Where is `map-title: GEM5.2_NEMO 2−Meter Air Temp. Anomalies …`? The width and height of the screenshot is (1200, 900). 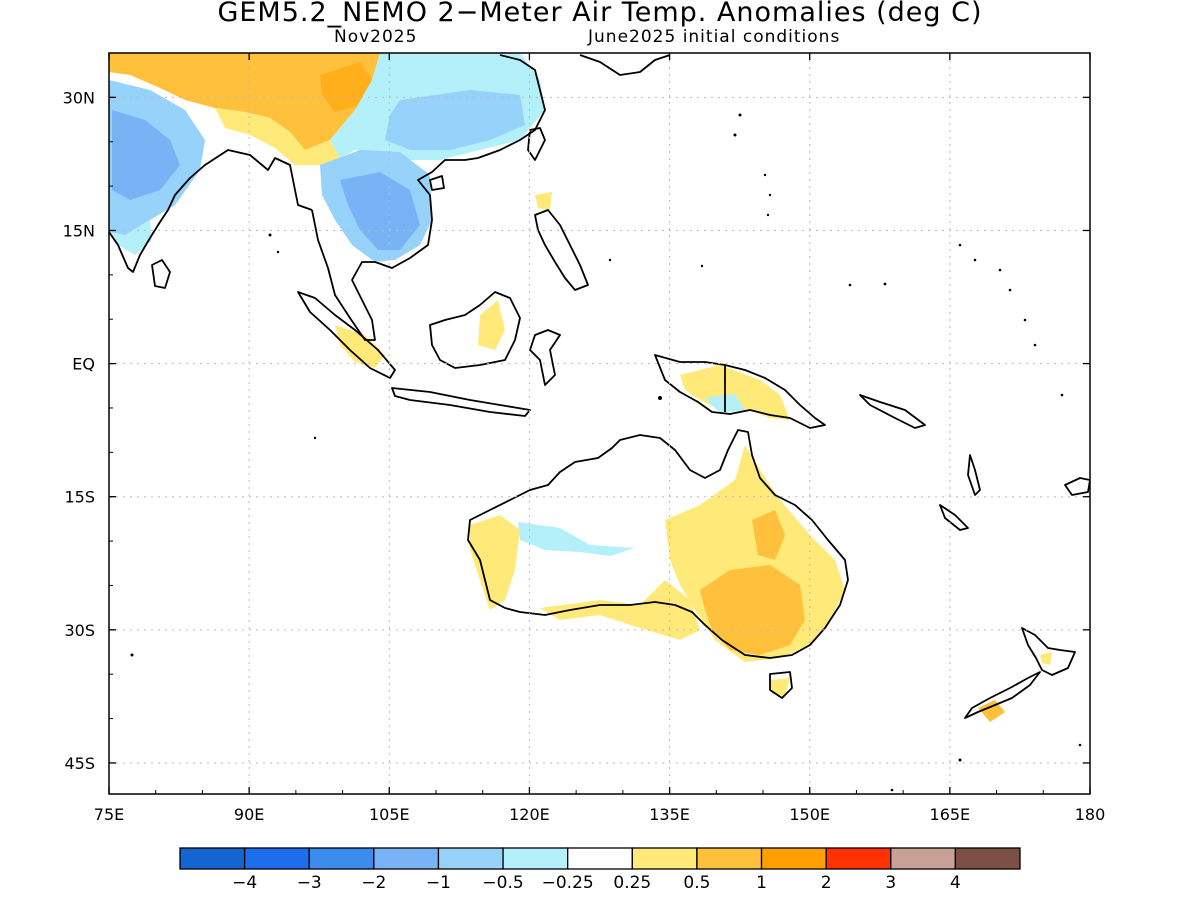 map-title: GEM5.2_NEMO 2−Meter Air Temp. Anomalies … is located at coordinates (600, 14).